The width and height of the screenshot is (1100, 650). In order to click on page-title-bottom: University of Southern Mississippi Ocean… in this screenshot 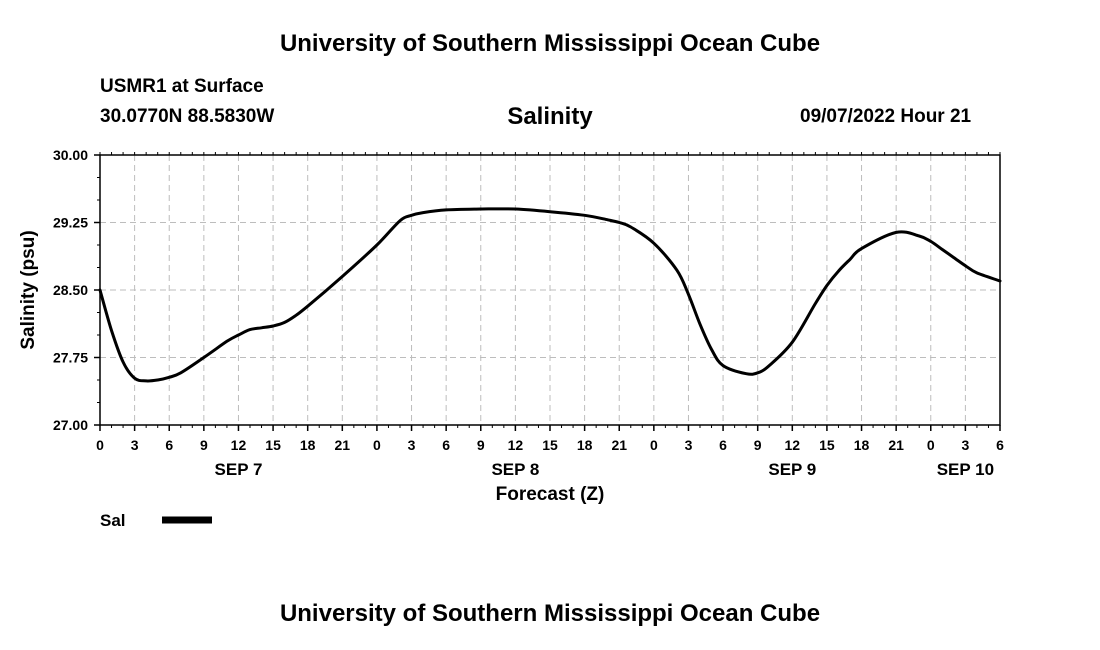, I will do `click(550, 613)`.